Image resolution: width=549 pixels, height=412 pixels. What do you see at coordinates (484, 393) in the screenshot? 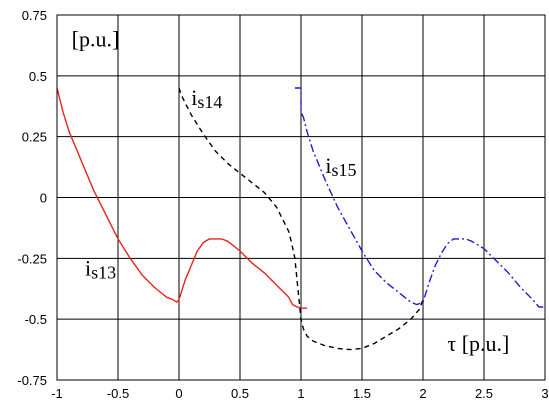
I see `x-tick-label: 2.5` at bounding box center [484, 393].